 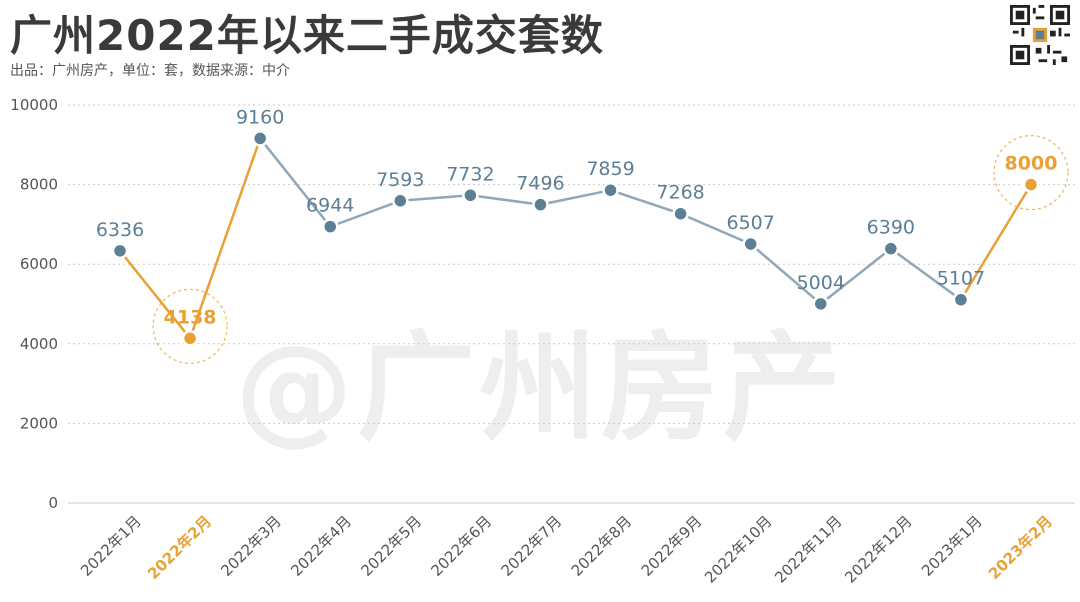 What do you see at coordinates (39, 423) in the screenshot?
I see `y-tick-label: 2000` at bounding box center [39, 423].